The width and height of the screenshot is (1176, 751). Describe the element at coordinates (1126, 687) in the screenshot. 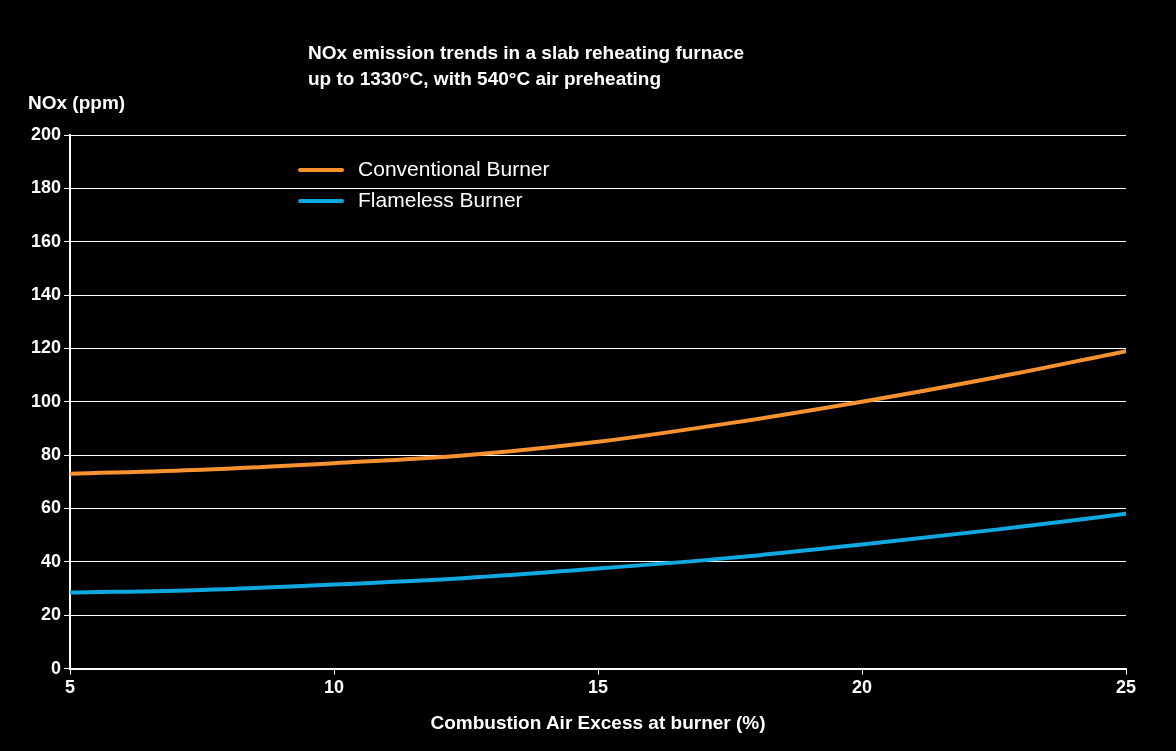

I see `x-tick-label: 25` at that location.